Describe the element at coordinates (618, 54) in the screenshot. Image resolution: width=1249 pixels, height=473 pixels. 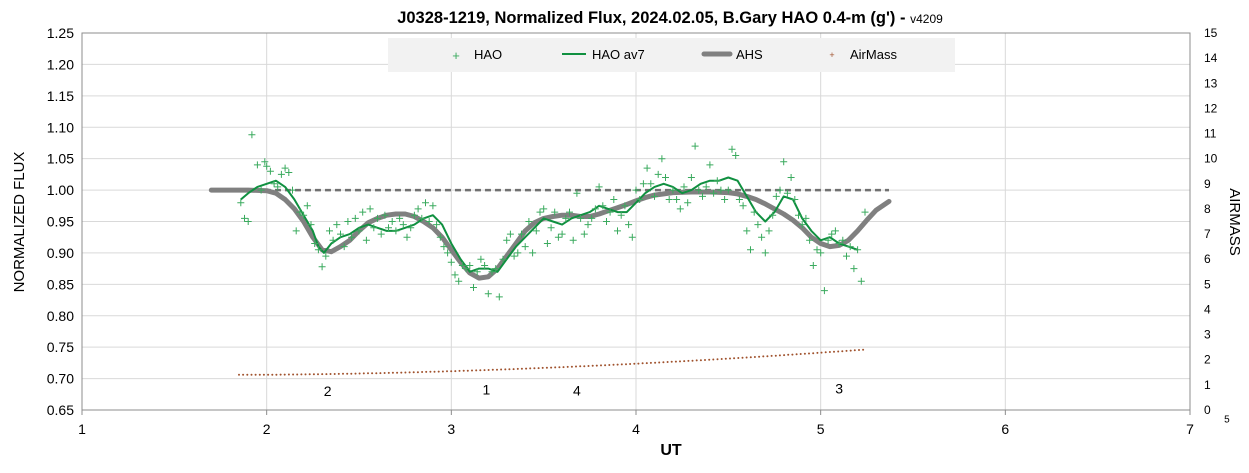
I see `legend-hao-av7-label: HAO av7` at that location.